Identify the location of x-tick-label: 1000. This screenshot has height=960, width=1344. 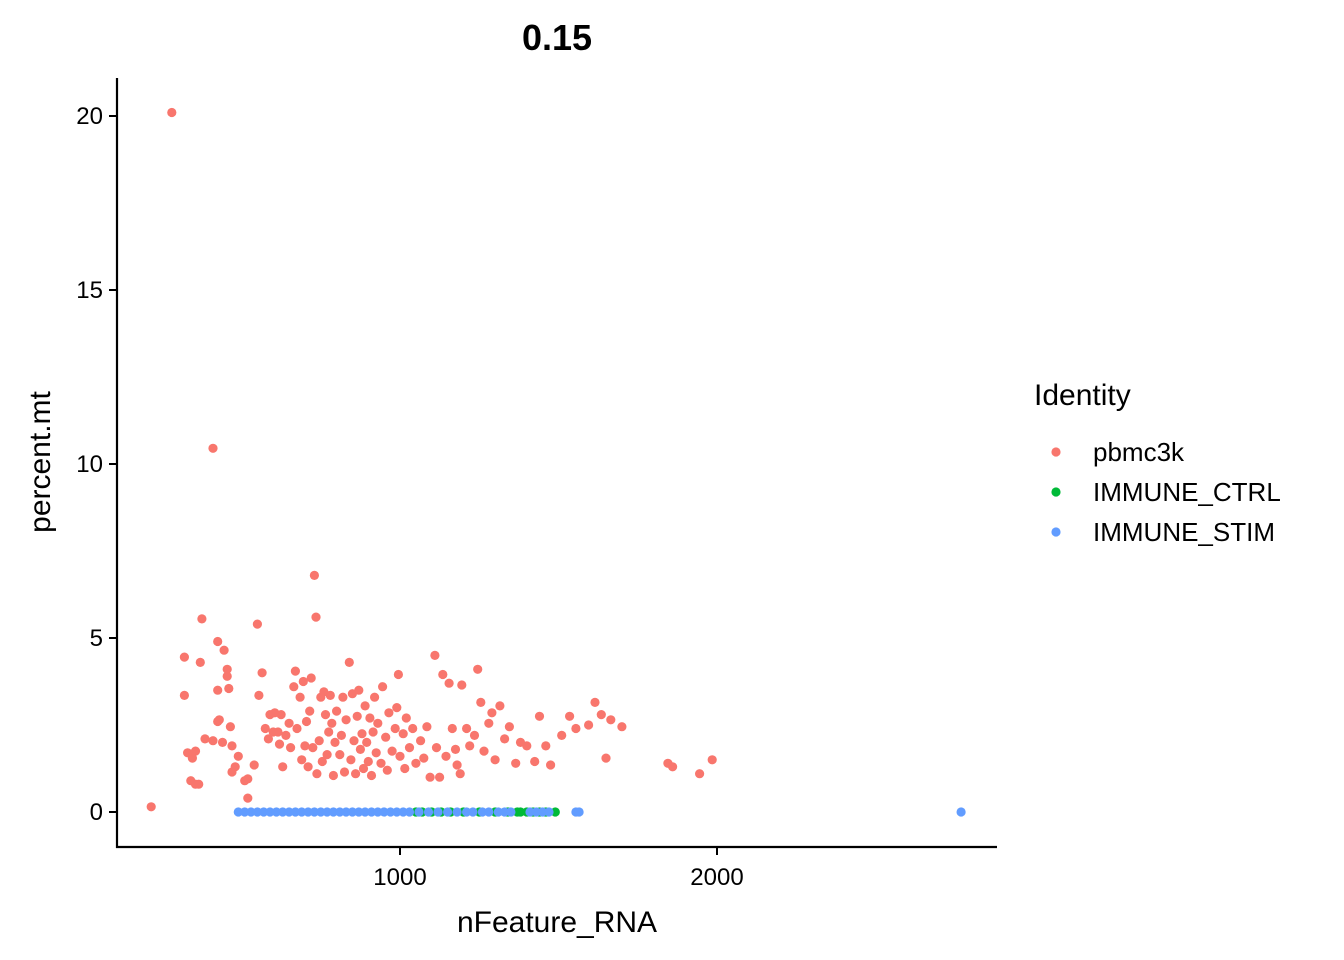
(399, 877).